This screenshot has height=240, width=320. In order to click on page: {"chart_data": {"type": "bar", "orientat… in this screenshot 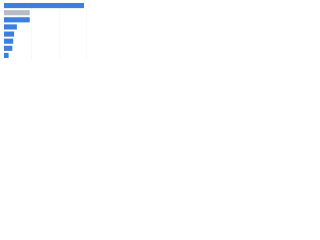, I will do `click(50, 35)`.